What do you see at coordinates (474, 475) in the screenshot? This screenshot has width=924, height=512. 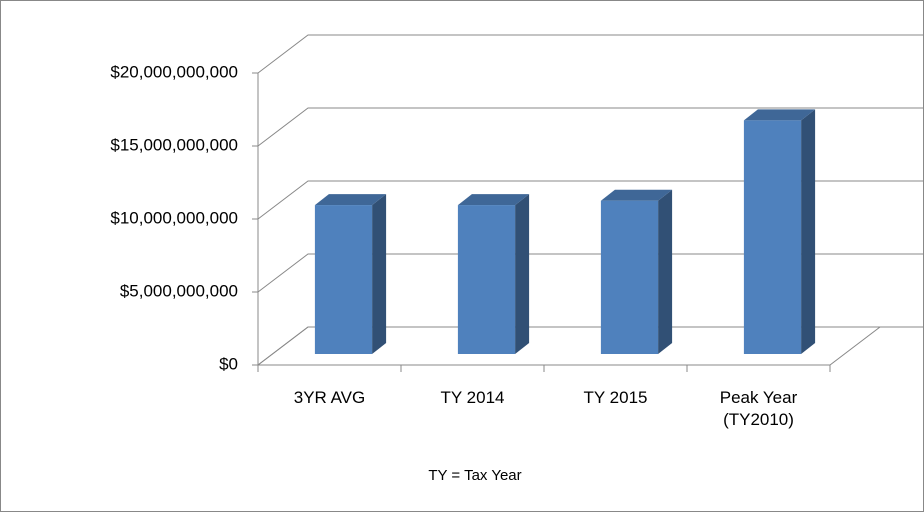 I see `annotation: TY = Tax Year` at bounding box center [474, 475].